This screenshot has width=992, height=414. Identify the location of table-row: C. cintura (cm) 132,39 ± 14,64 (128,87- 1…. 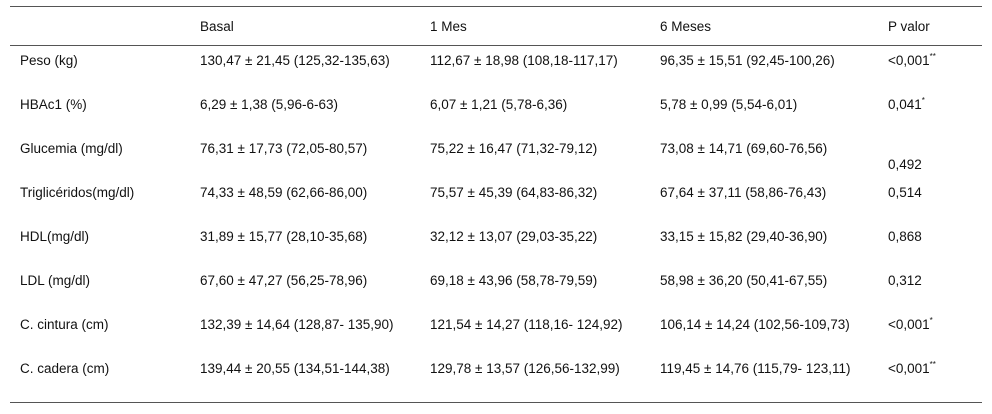
(496, 332).